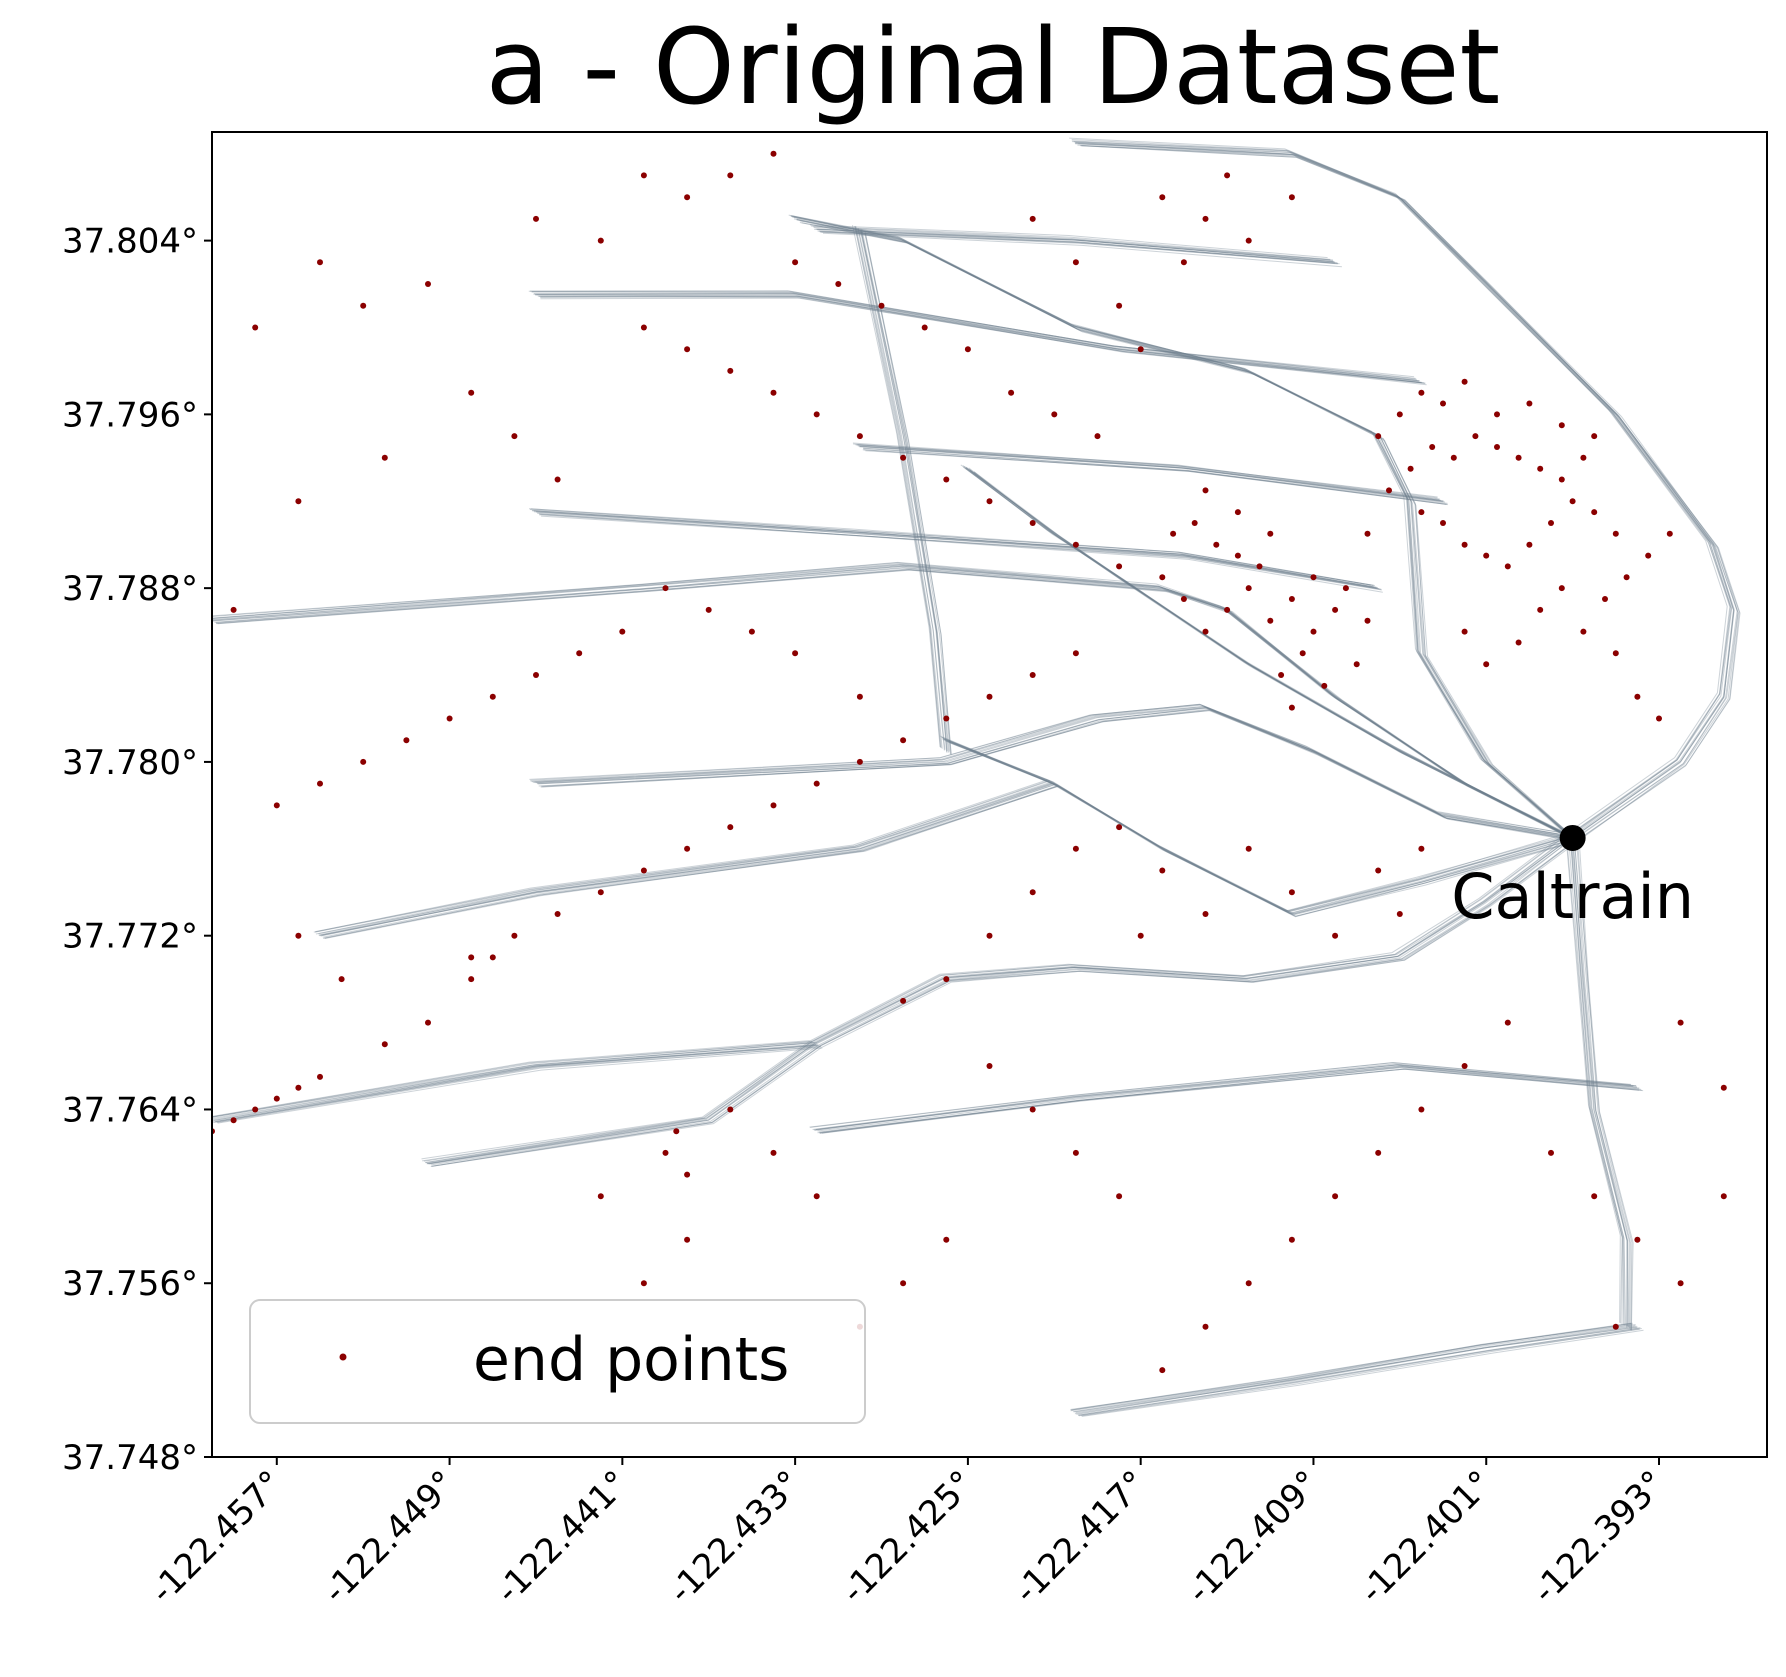 Image resolution: width=1786 pixels, height=1677 pixels. I want to click on x-tick-label: -122.393°, so click(1599, 1537).